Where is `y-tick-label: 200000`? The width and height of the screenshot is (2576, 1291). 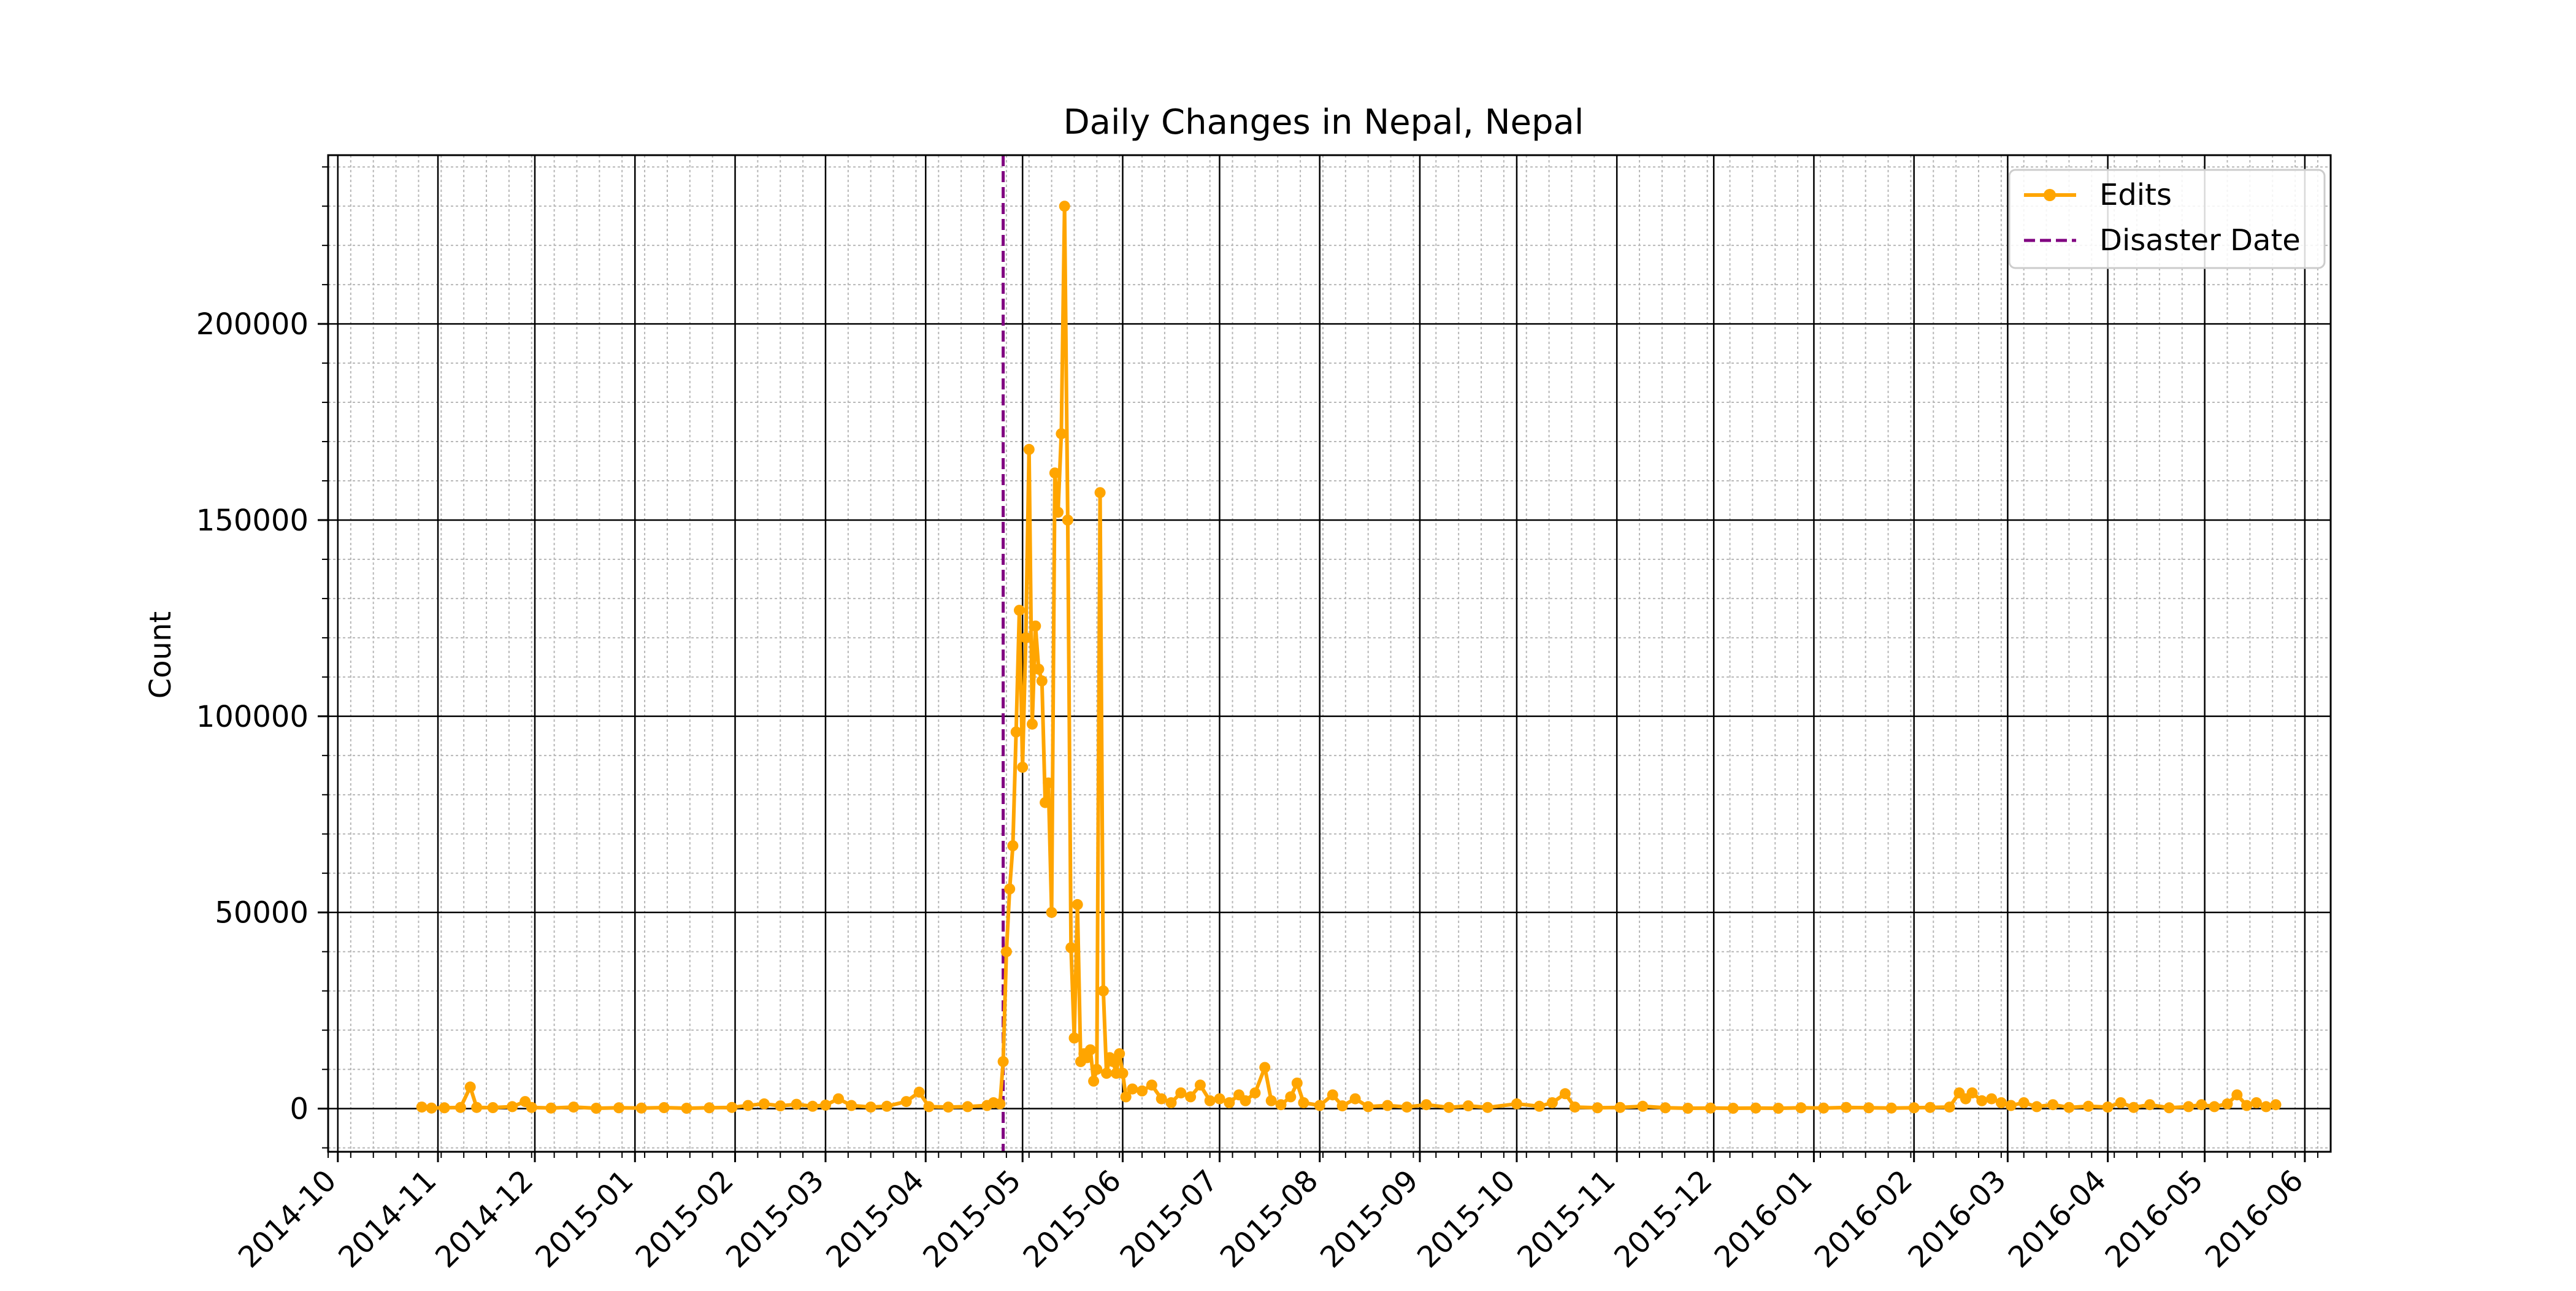
y-tick-label: 200000 is located at coordinates (252, 324).